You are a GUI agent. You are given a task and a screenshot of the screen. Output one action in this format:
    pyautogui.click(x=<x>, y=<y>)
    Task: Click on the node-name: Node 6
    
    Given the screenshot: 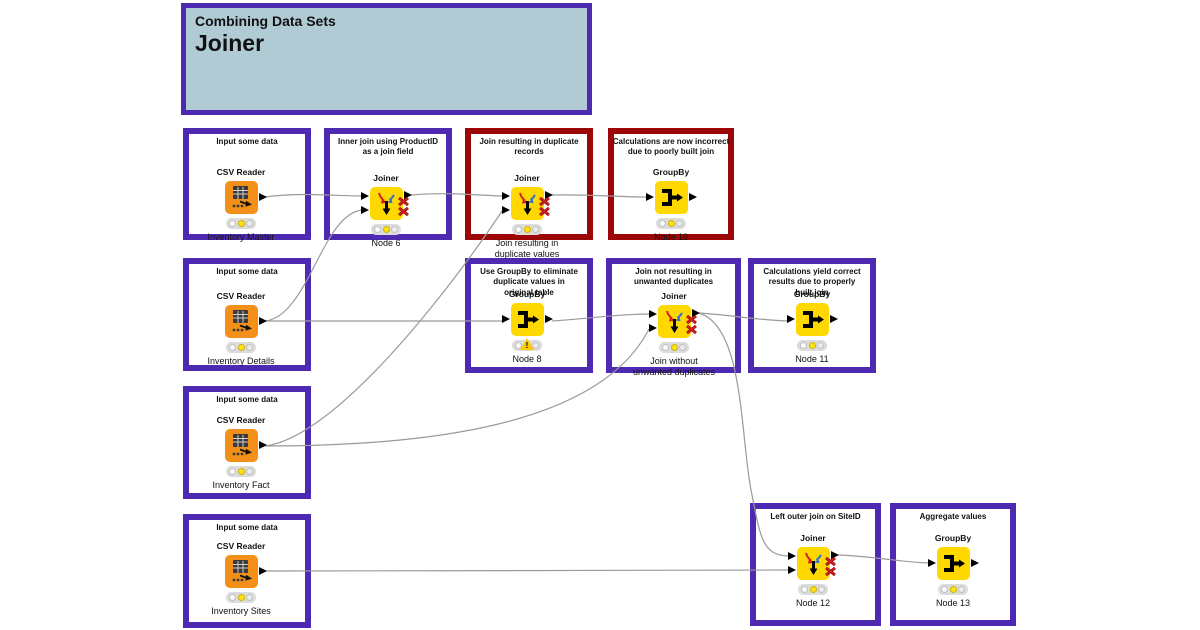 What is the action you would take?
    pyautogui.click(x=386, y=243)
    